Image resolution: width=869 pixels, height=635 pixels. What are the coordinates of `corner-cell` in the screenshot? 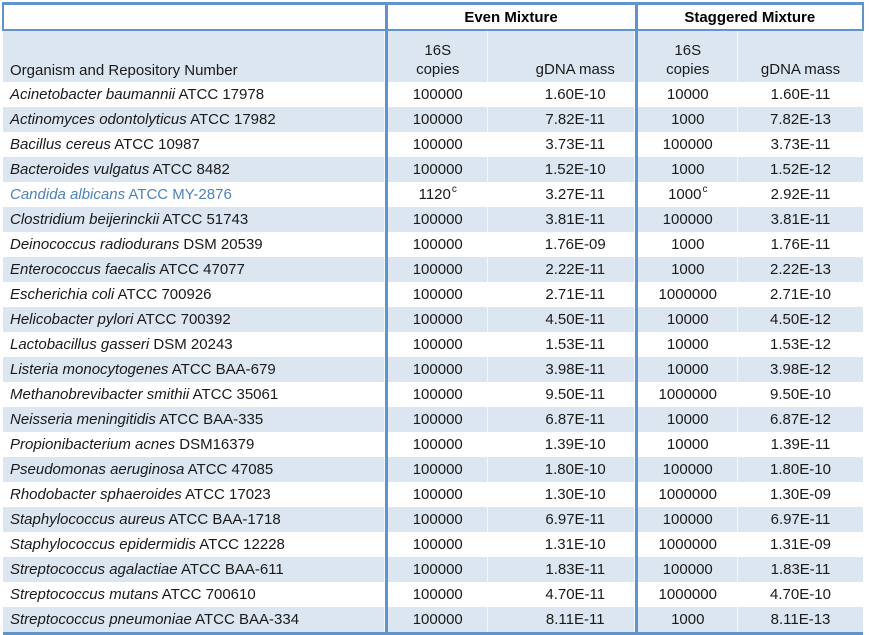 It's located at (194, 16).